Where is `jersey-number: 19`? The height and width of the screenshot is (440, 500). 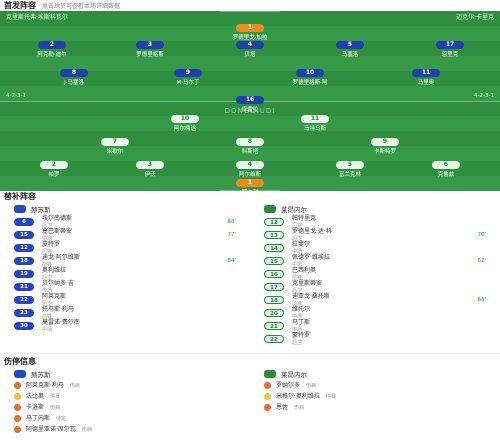 jersey-number: 19 is located at coordinates (24, 273).